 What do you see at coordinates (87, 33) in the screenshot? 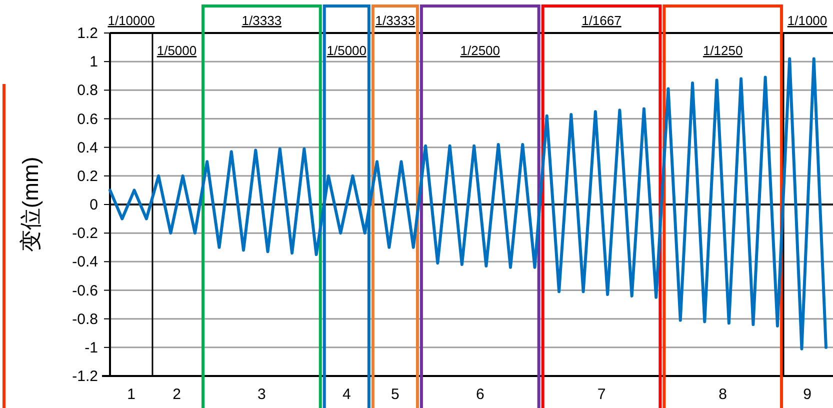
I see `y-tick-label: 1.2` at bounding box center [87, 33].